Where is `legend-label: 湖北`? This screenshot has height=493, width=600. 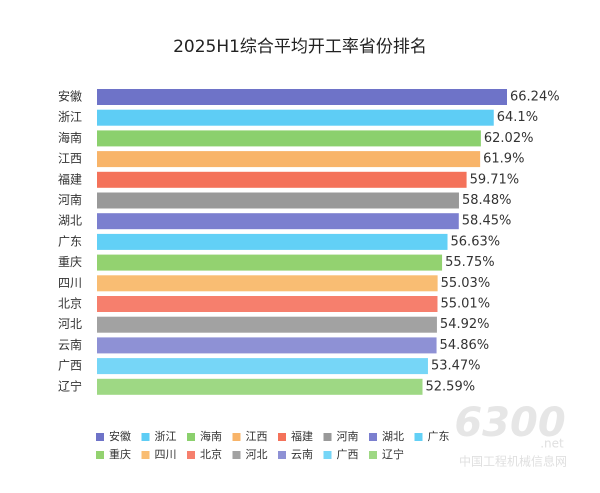
legend-label: 湖北 is located at coordinates (393, 436).